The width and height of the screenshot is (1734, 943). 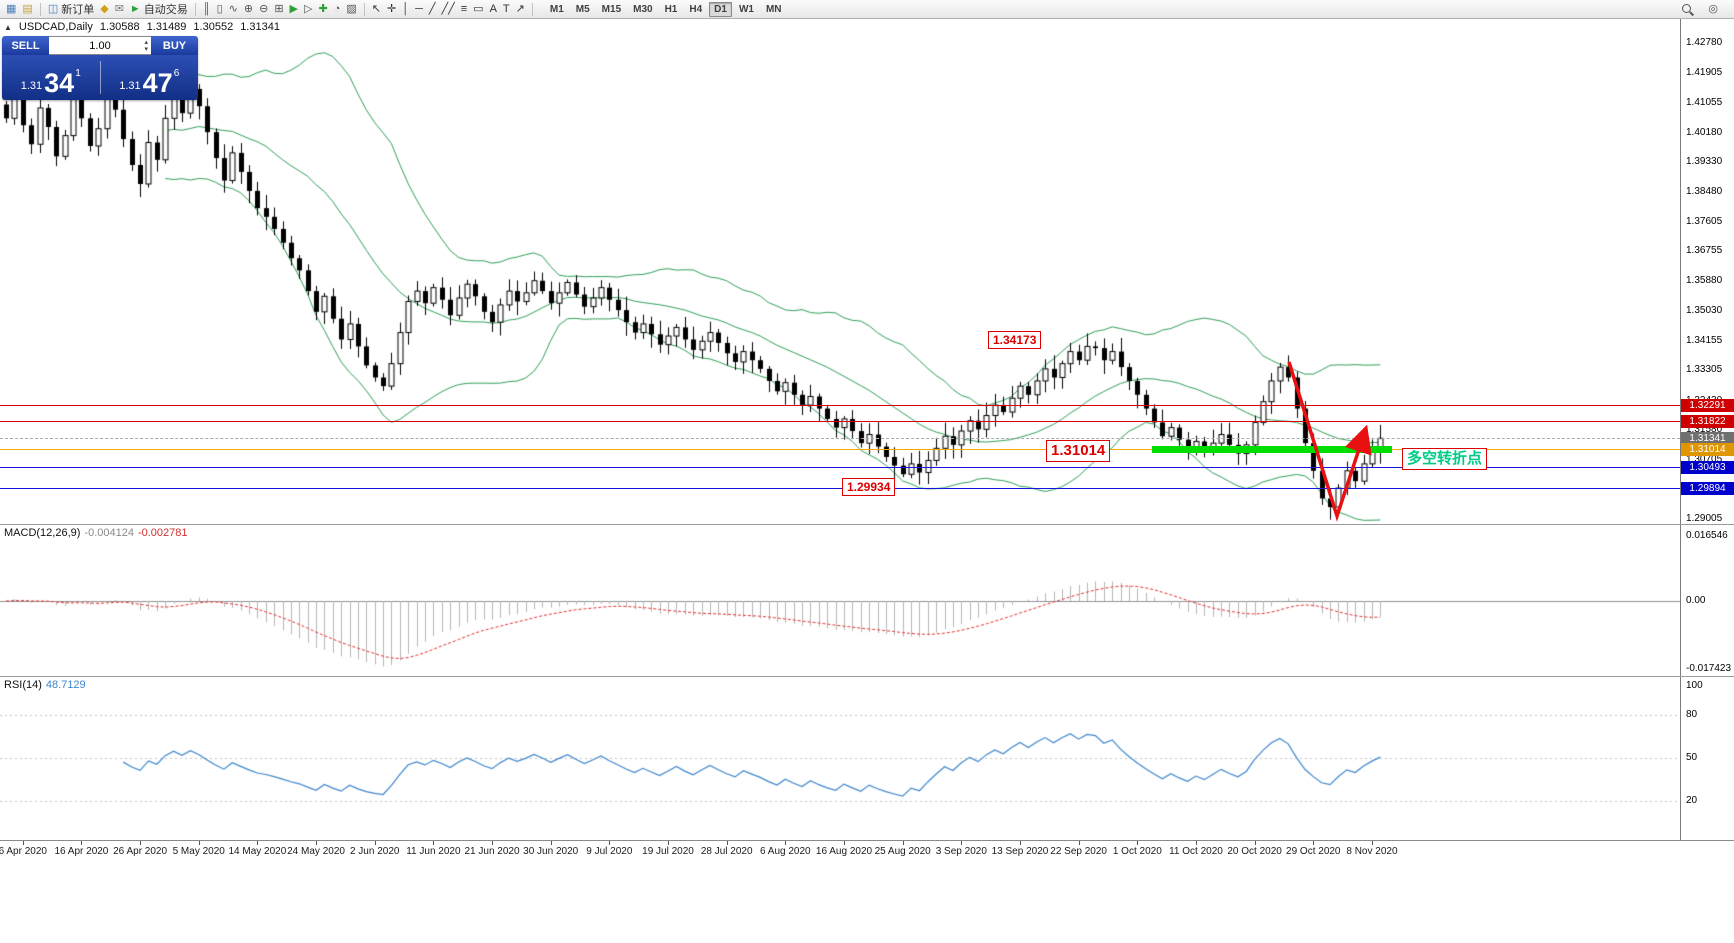 I want to click on text-label-icon: T, so click(x=506, y=8).